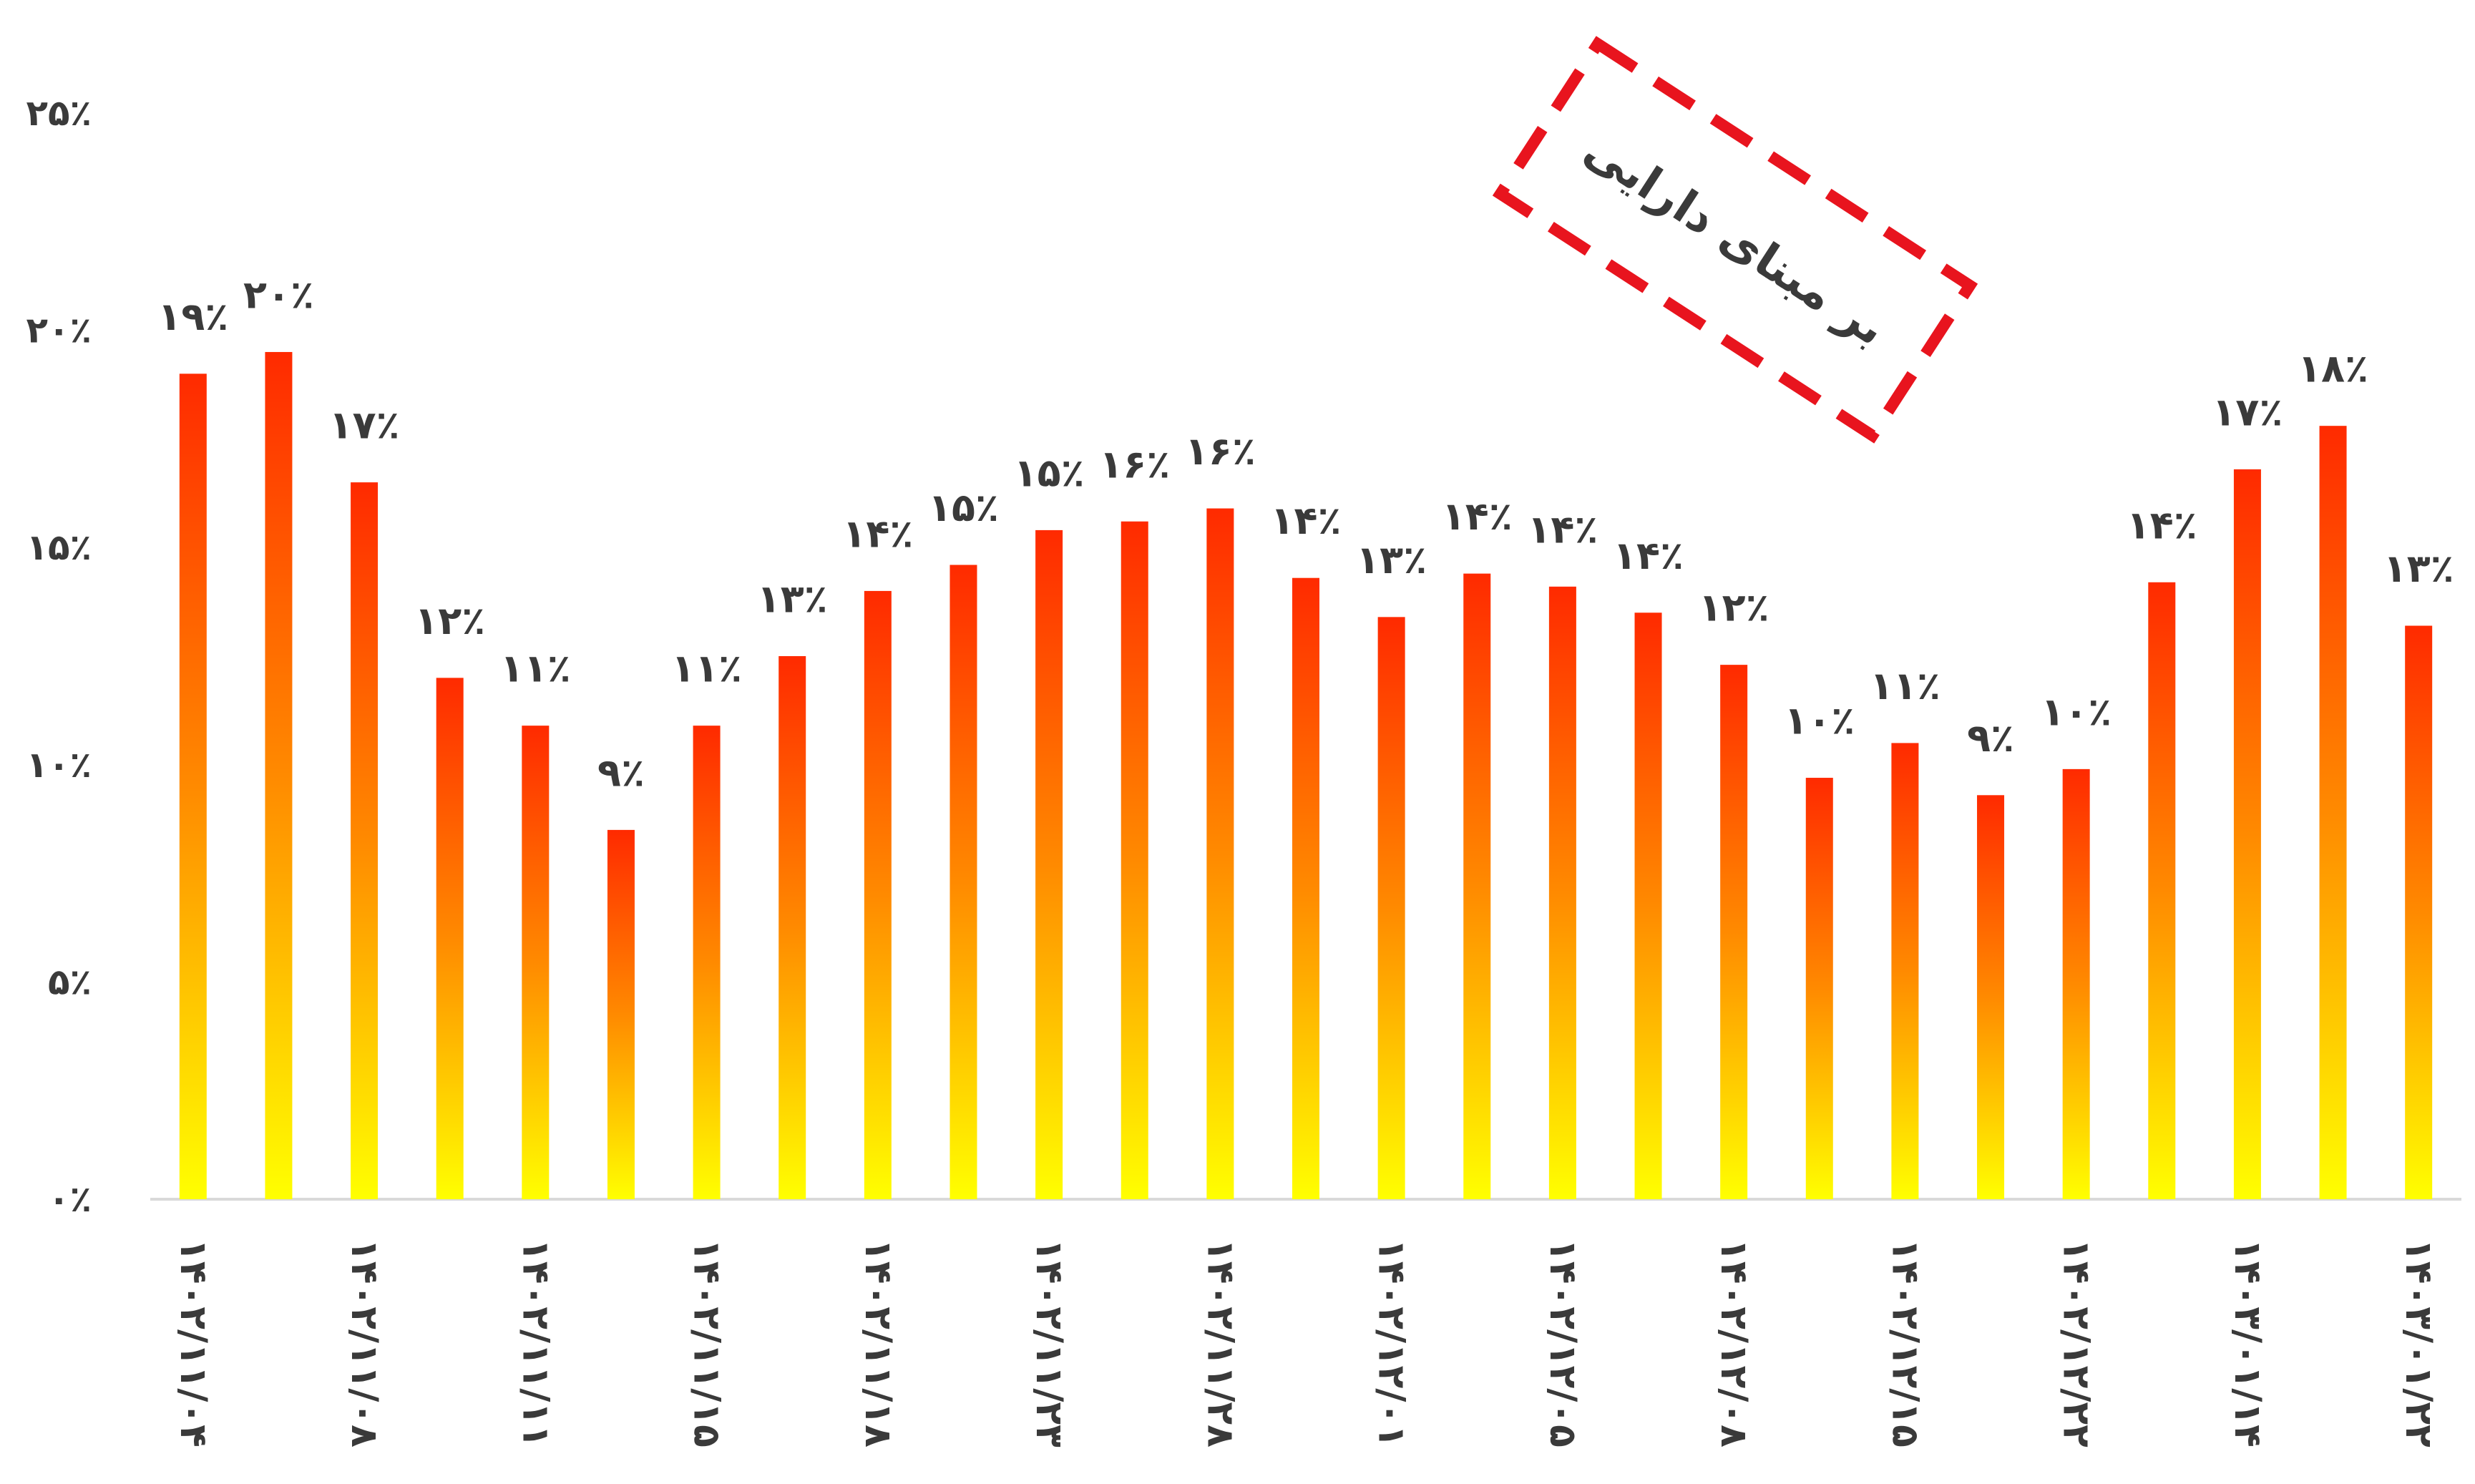 The height and width of the screenshot is (1484, 2475). I want to click on annotation-text: بر مبنای دارایی, so click(1735, 239).